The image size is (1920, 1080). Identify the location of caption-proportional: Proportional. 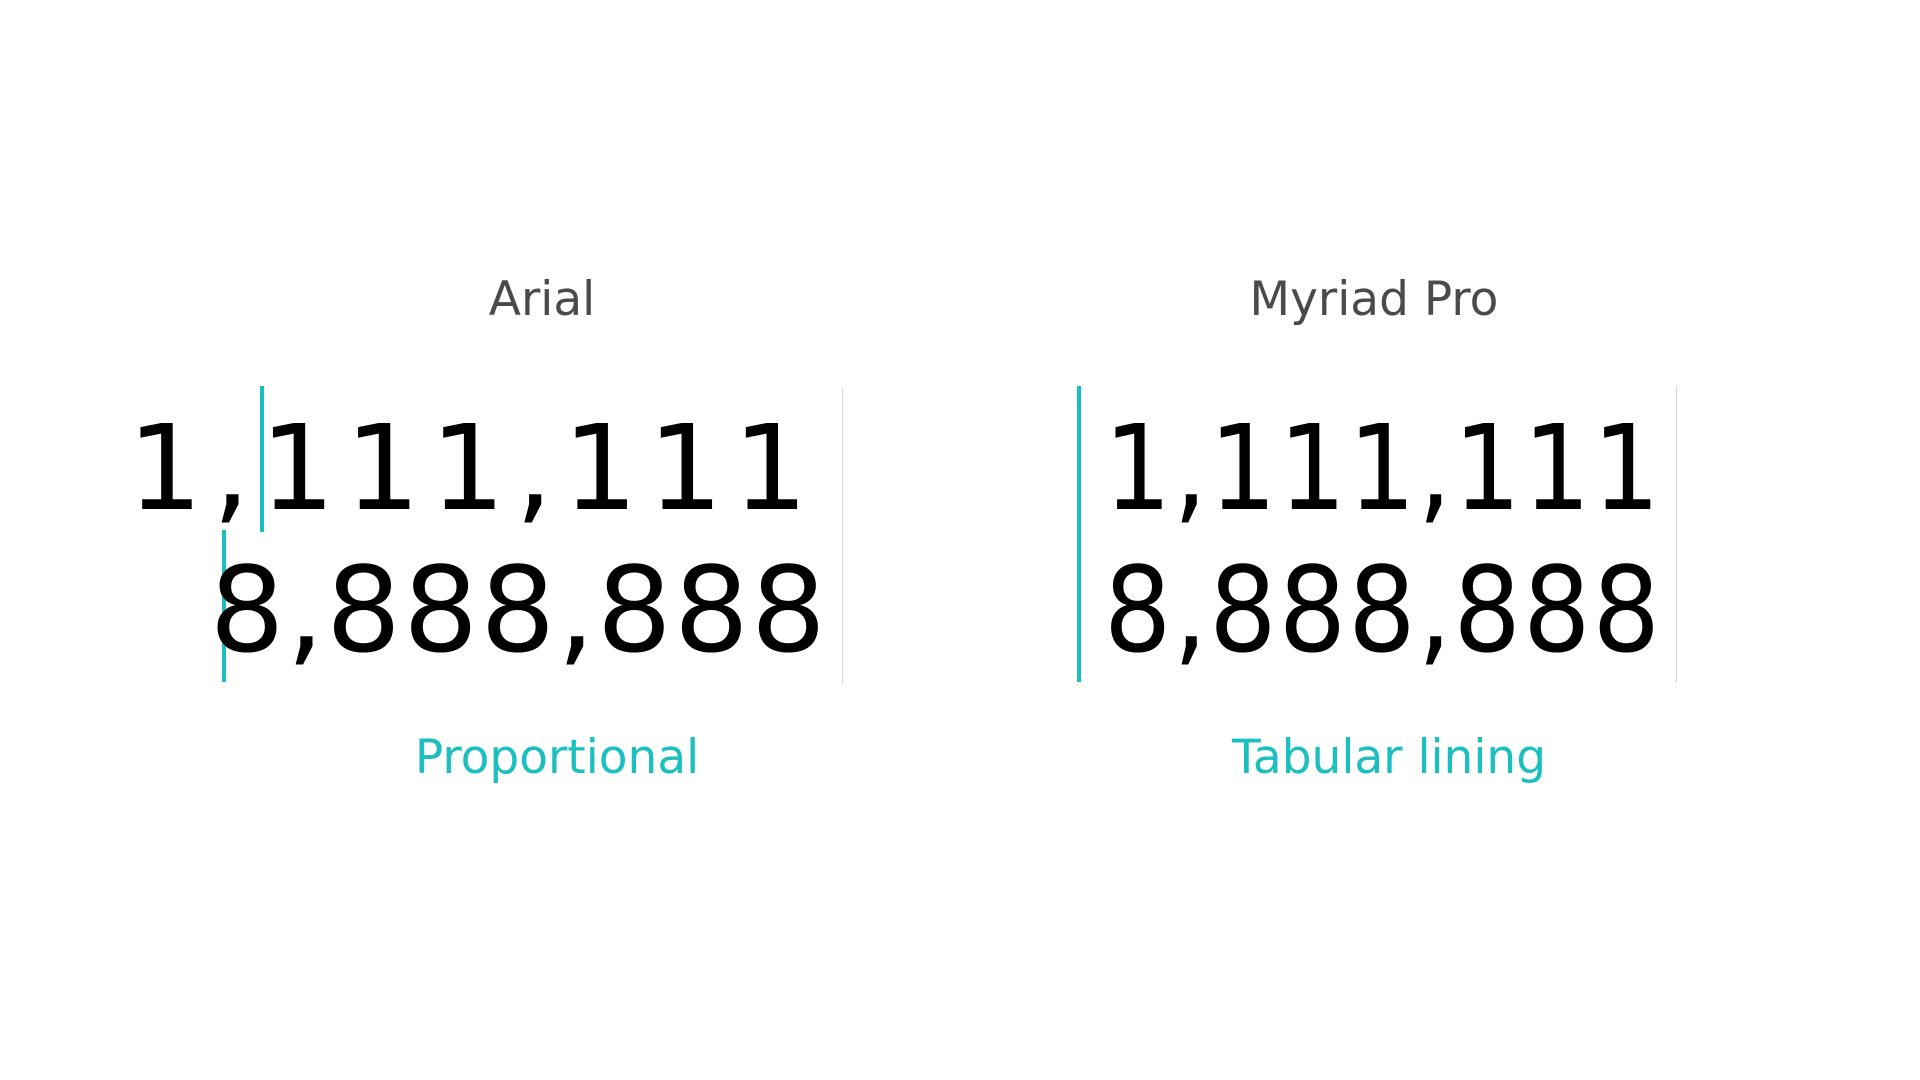
(557, 757).